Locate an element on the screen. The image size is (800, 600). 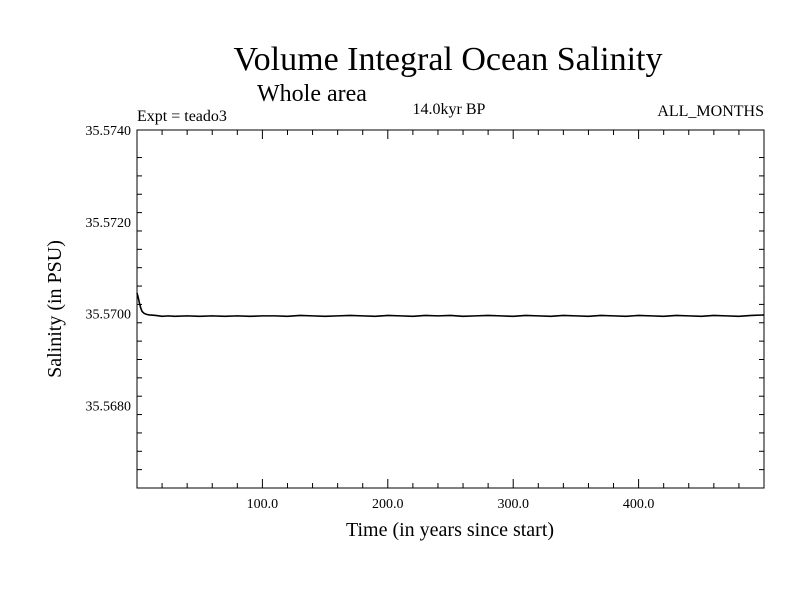
y-tick-label: 35.5740 is located at coordinates (109, 131).